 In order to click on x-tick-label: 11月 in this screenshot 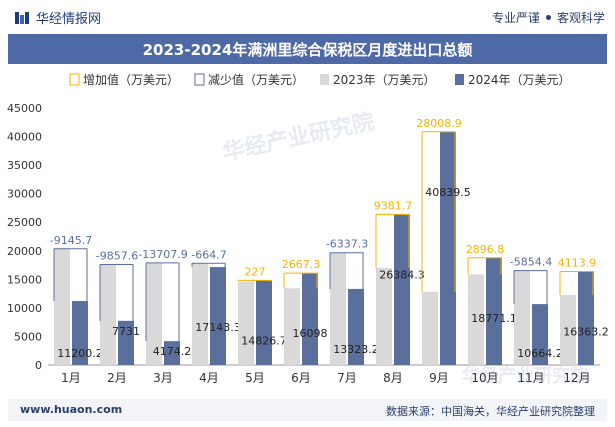, I will do `click(530, 378)`.